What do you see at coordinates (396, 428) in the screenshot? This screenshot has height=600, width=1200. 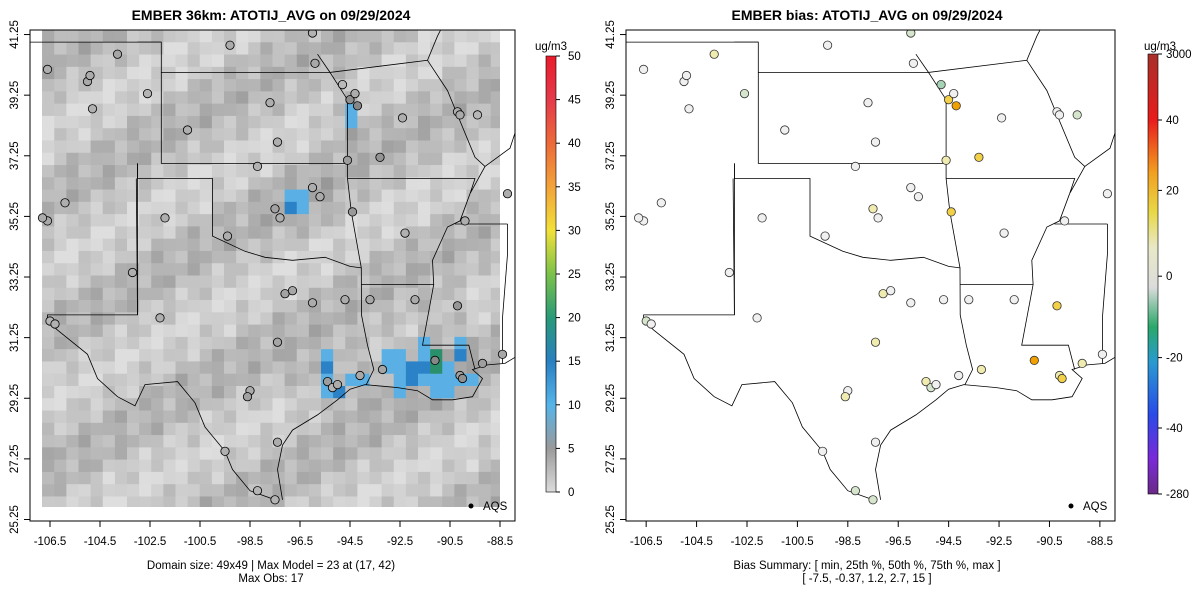 I see `state-border-line` at bounding box center [396, 428].